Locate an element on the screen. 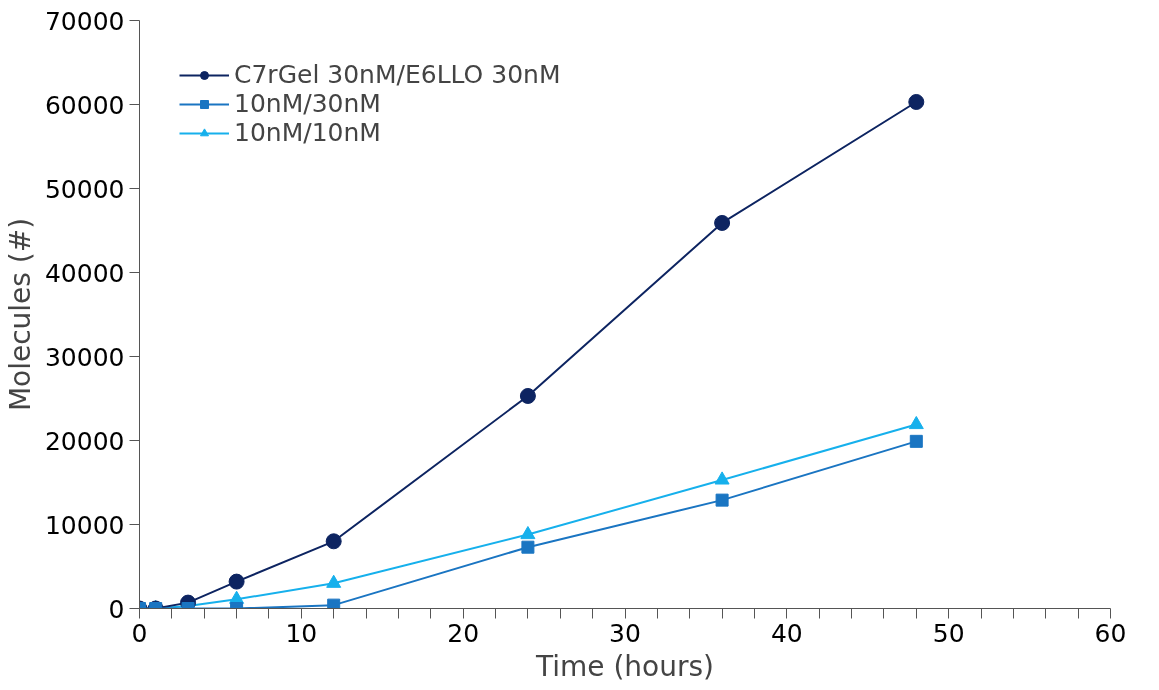 The image size is (1159, 690). y-tick-label: 0 is located at coordinates (116, 609).